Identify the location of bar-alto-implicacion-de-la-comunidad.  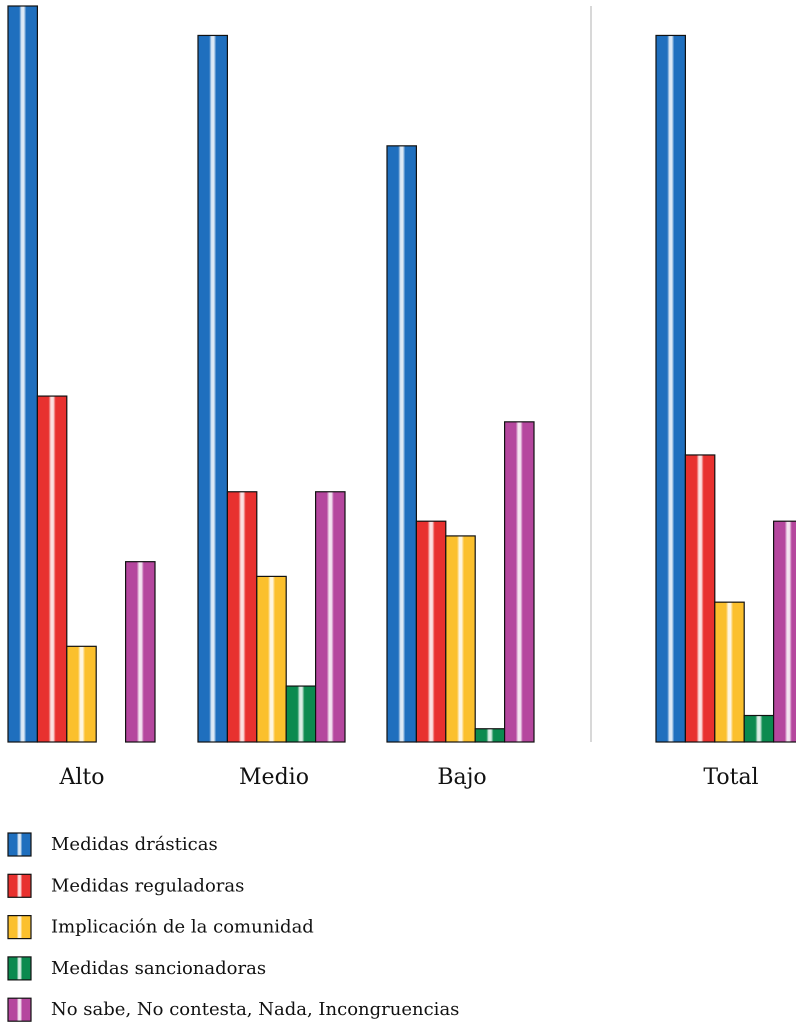
(81, 694).